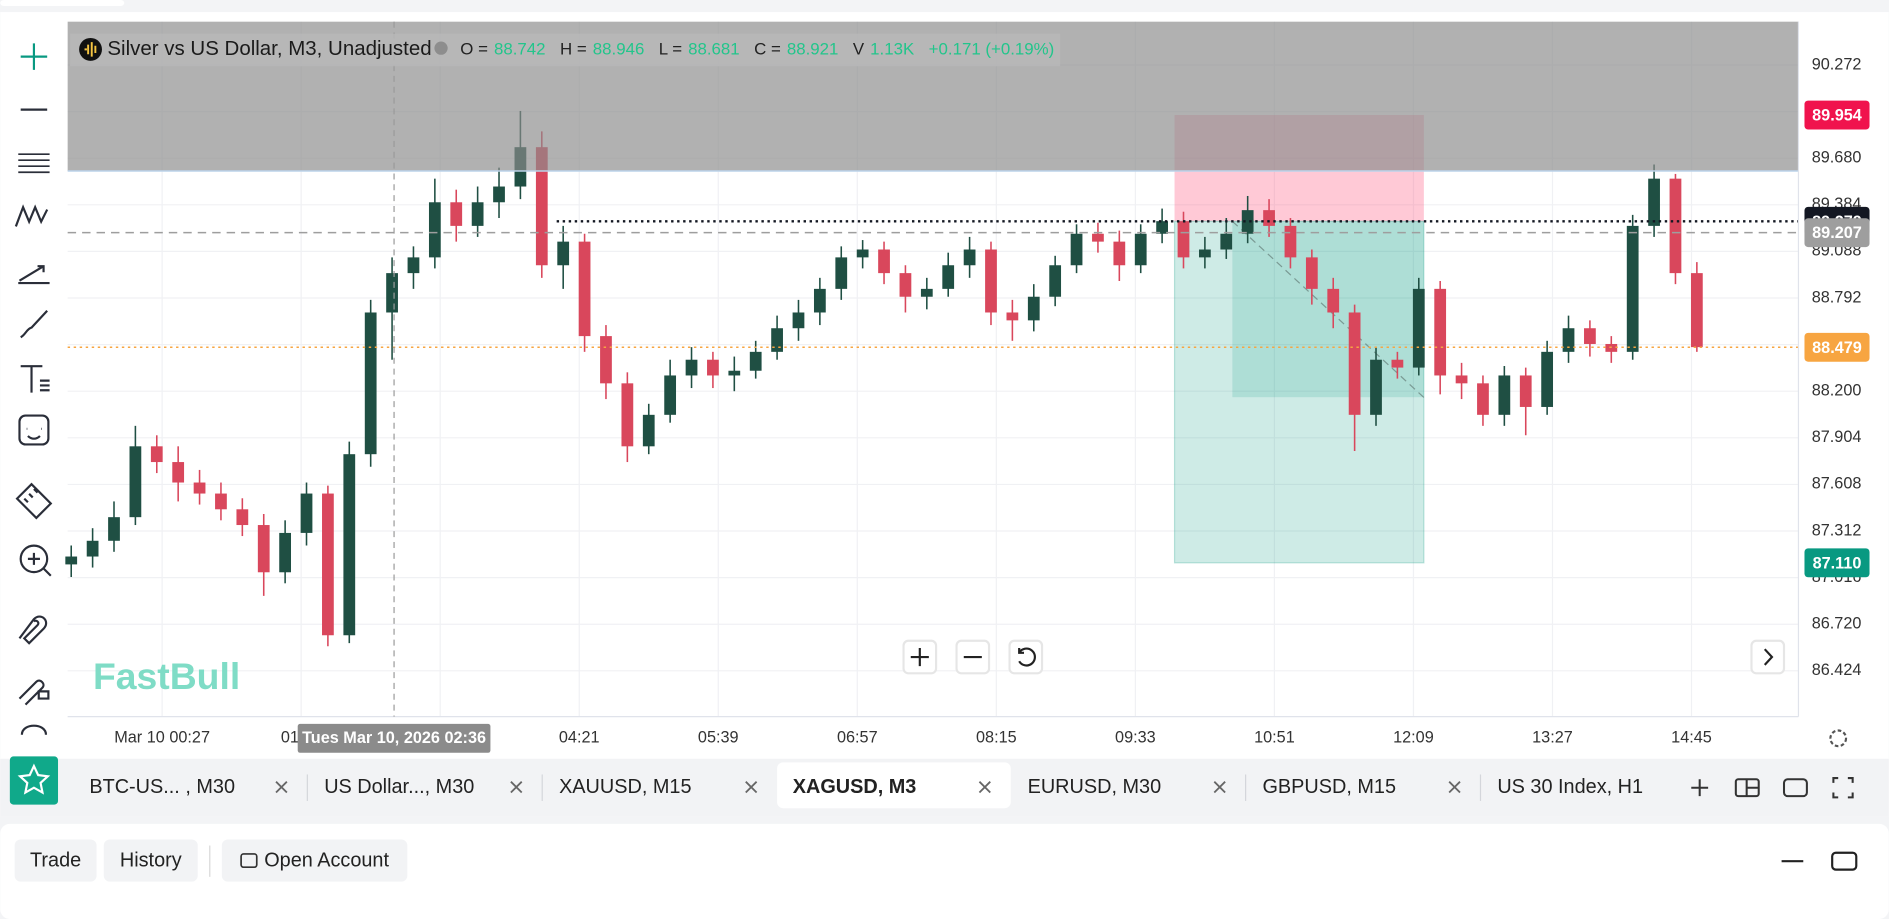  What do you see at coordinates (474, 49) in the screenshot?
I see `legend-field-label: O =` at bounding box center [474, 49].